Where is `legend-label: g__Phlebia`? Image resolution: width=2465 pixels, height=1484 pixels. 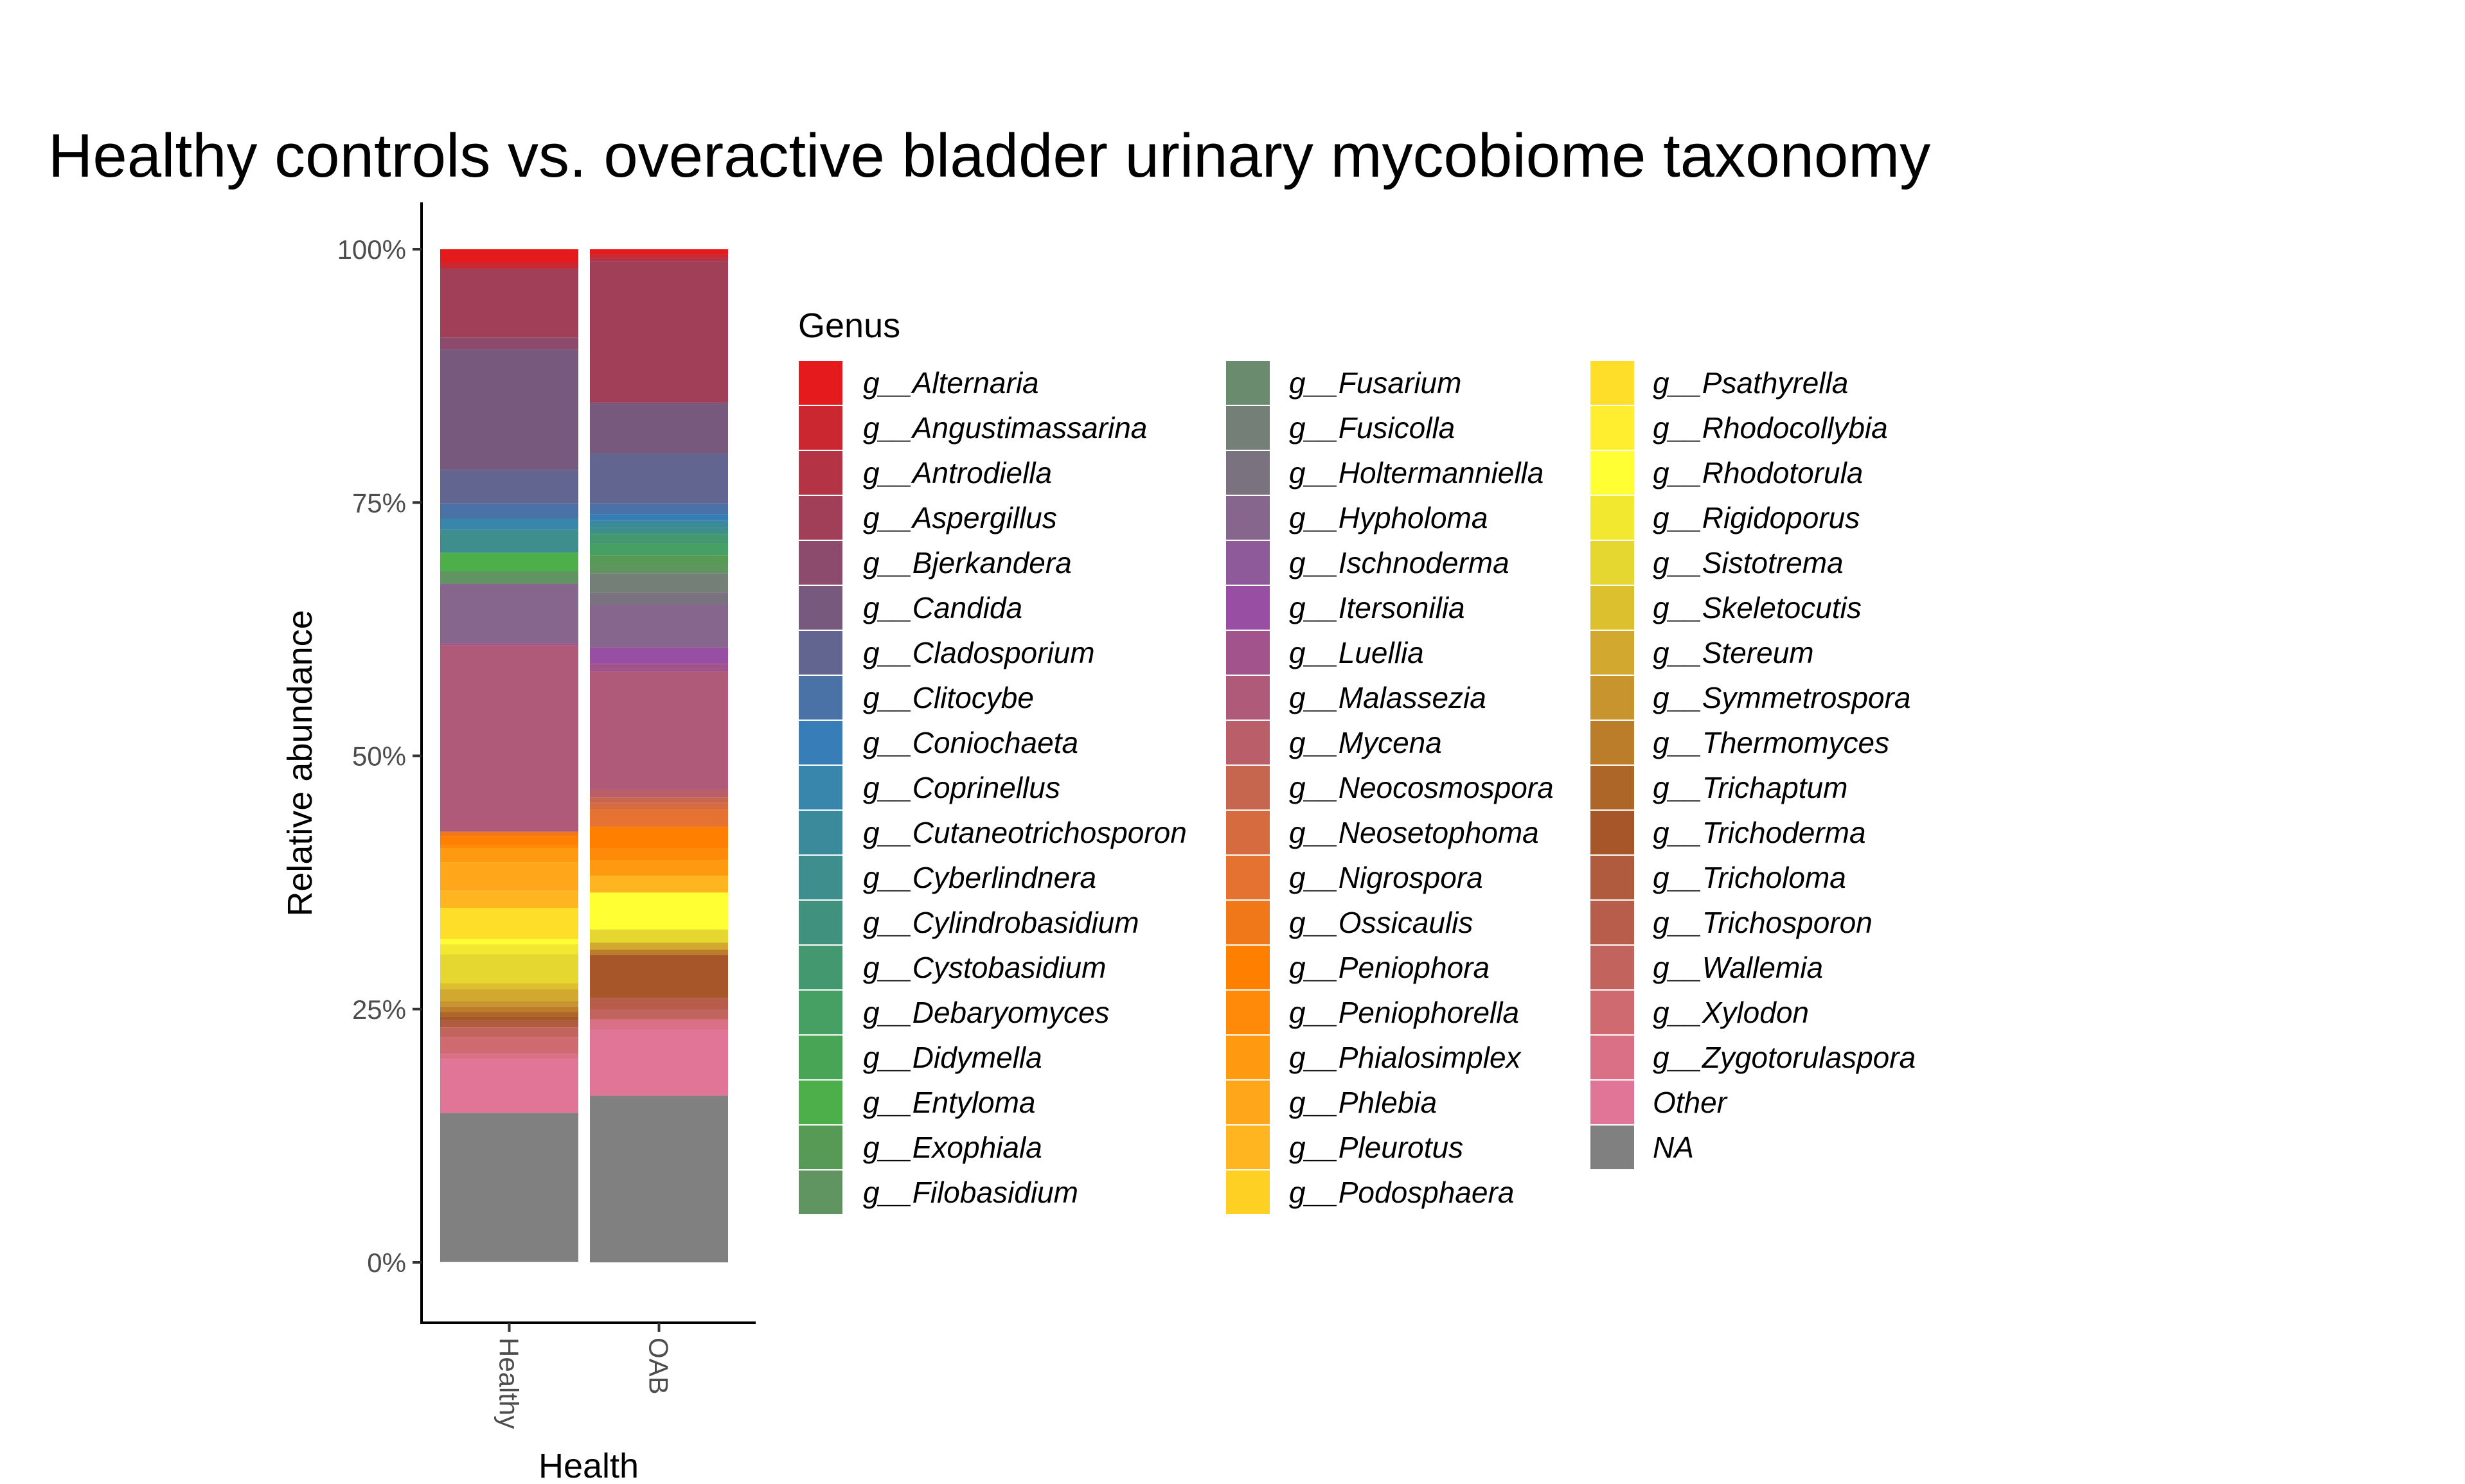
legend-label: g__Phlebia is located at coordinates (1363, 1102).